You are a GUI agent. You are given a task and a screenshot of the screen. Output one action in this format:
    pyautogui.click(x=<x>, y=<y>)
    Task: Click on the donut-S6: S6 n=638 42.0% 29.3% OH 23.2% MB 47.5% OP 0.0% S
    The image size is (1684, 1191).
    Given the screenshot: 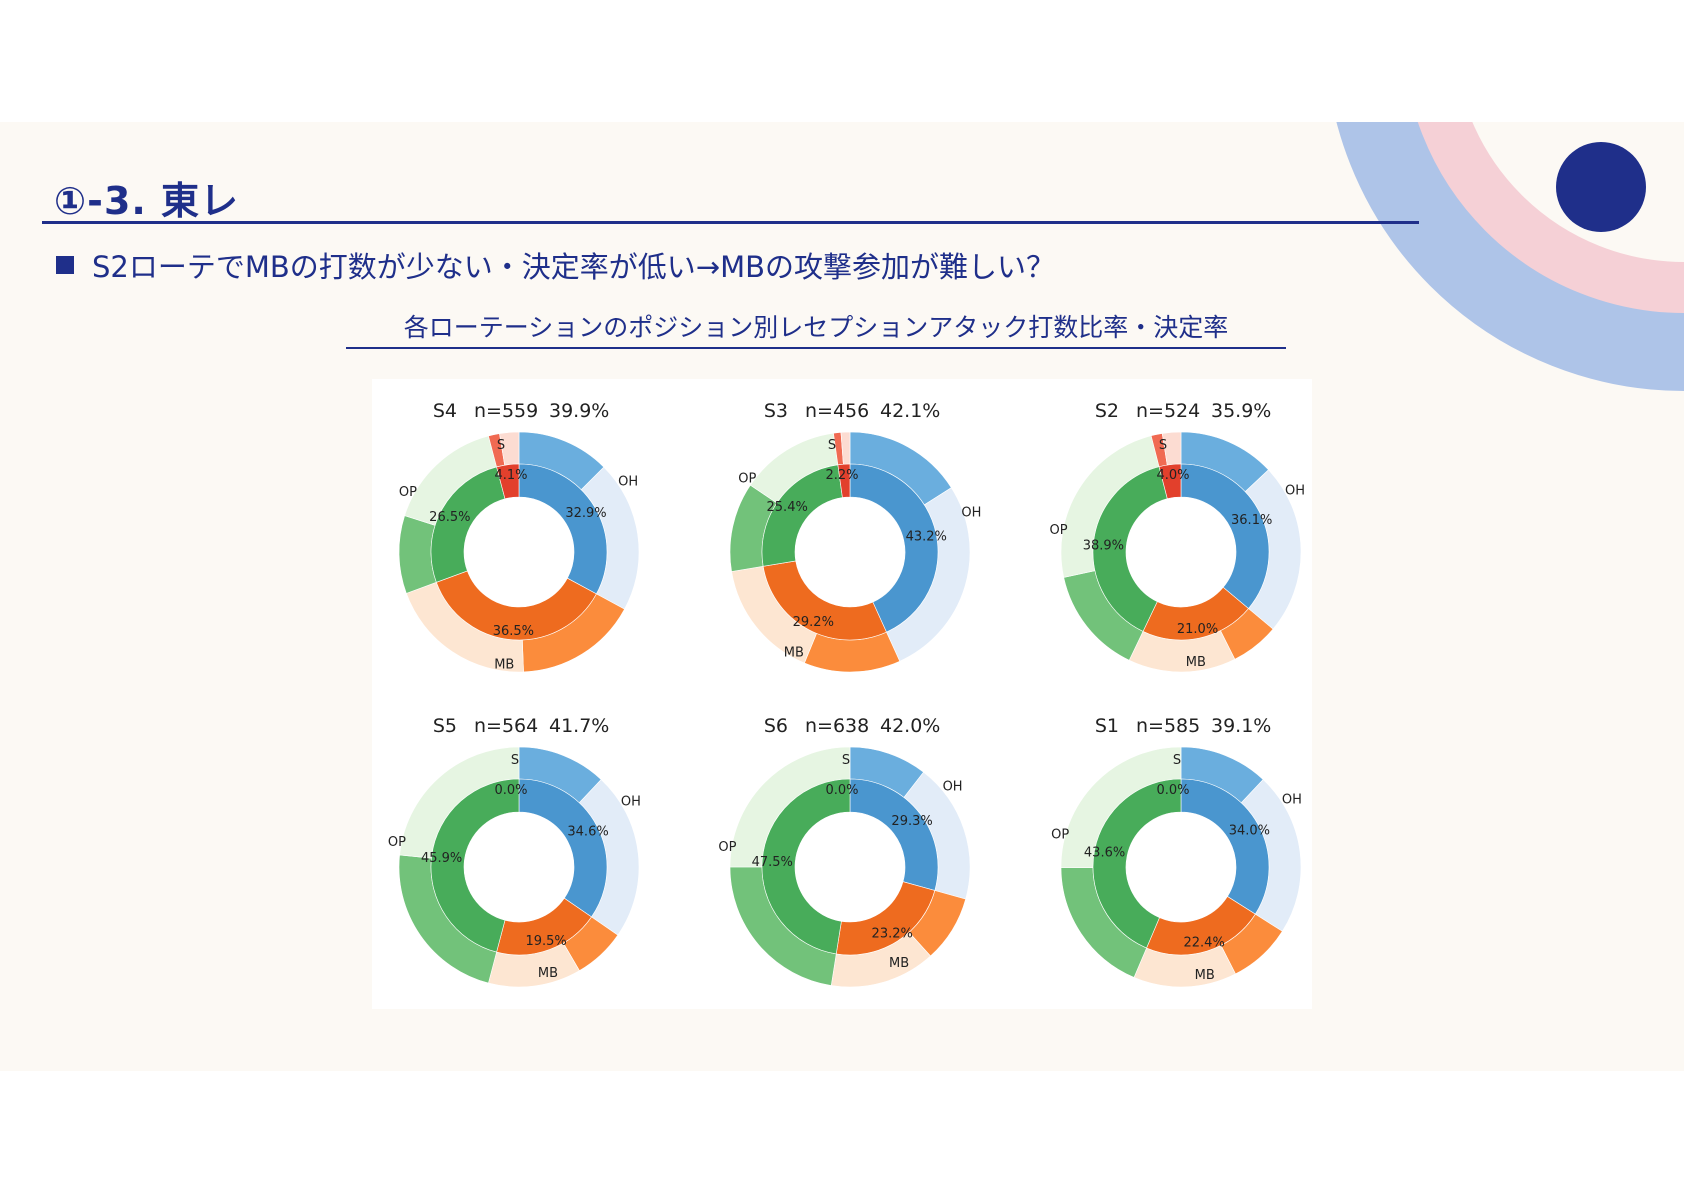 What is the action you would take?
    pyautogui.click(x=844, y=851)
    